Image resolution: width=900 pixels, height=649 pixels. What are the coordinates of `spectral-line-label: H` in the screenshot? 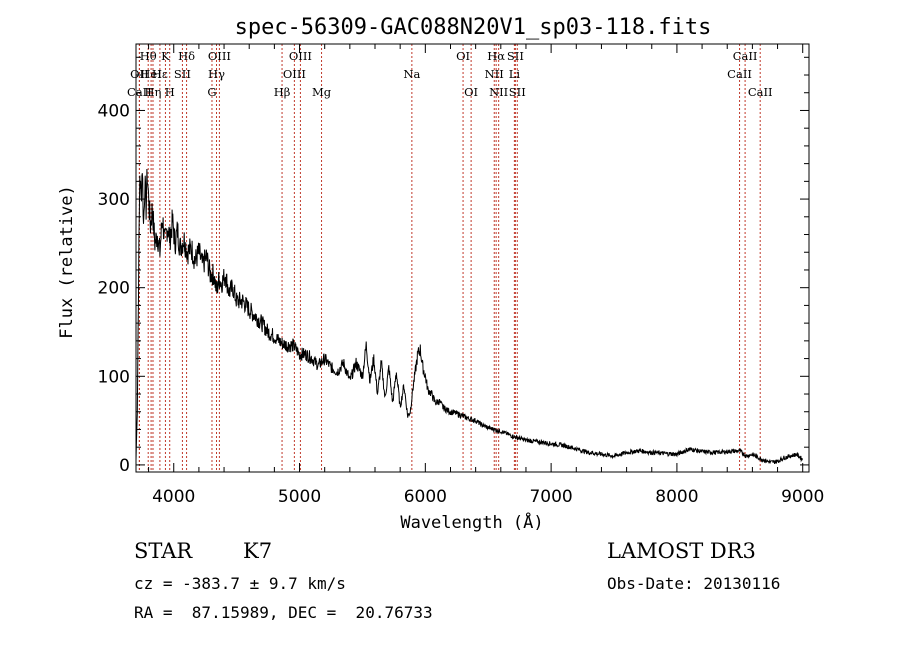 It's located at (170, 92).